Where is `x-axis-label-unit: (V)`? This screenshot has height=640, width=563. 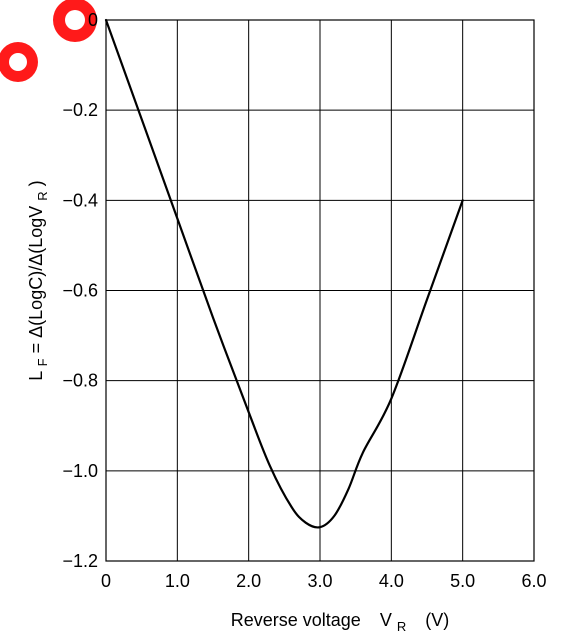 x-axis-label-unit: (V) is located at coordinates (437, 620).